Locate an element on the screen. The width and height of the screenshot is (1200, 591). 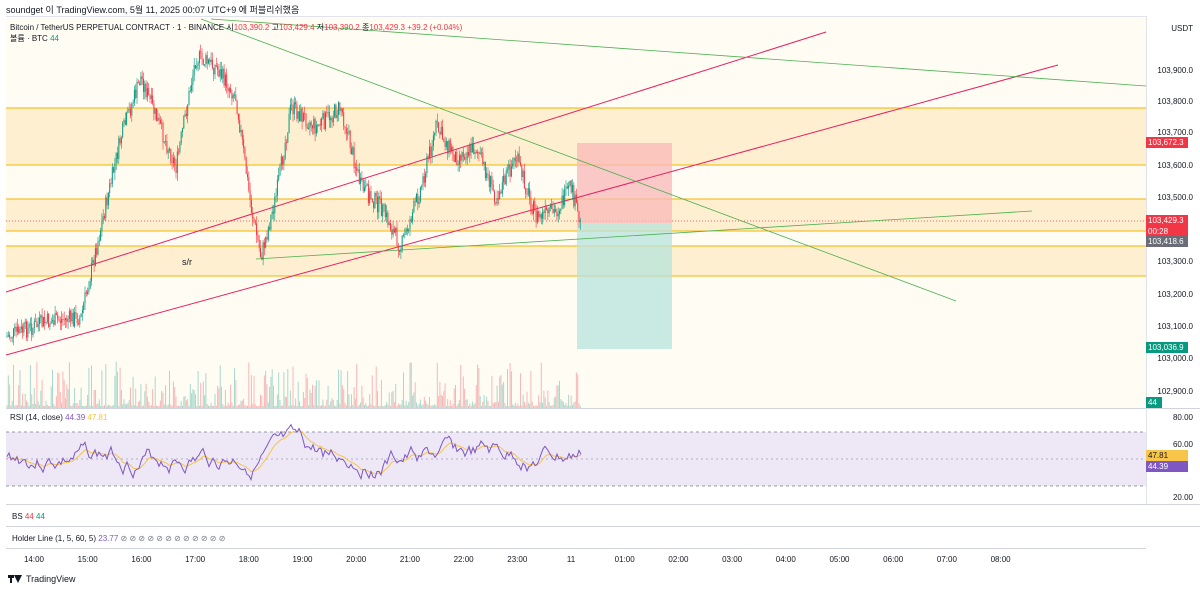
current-price-tag: 103,429.3 is located at coordinates (1167, 220).